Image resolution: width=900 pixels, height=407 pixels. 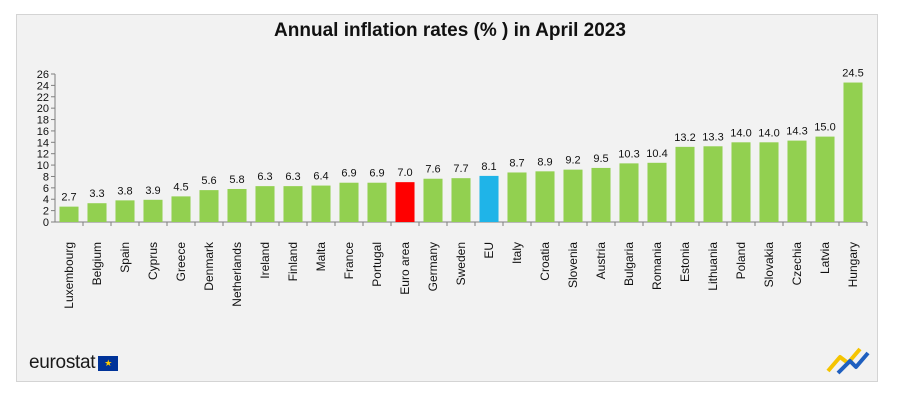 I want to click on category-label: Sweden, so click(x=461, y=263).